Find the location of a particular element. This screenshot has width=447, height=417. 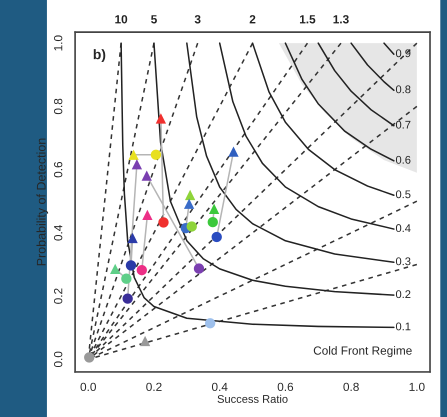

series-label: 0.6 is located at coordinates (403, 160).